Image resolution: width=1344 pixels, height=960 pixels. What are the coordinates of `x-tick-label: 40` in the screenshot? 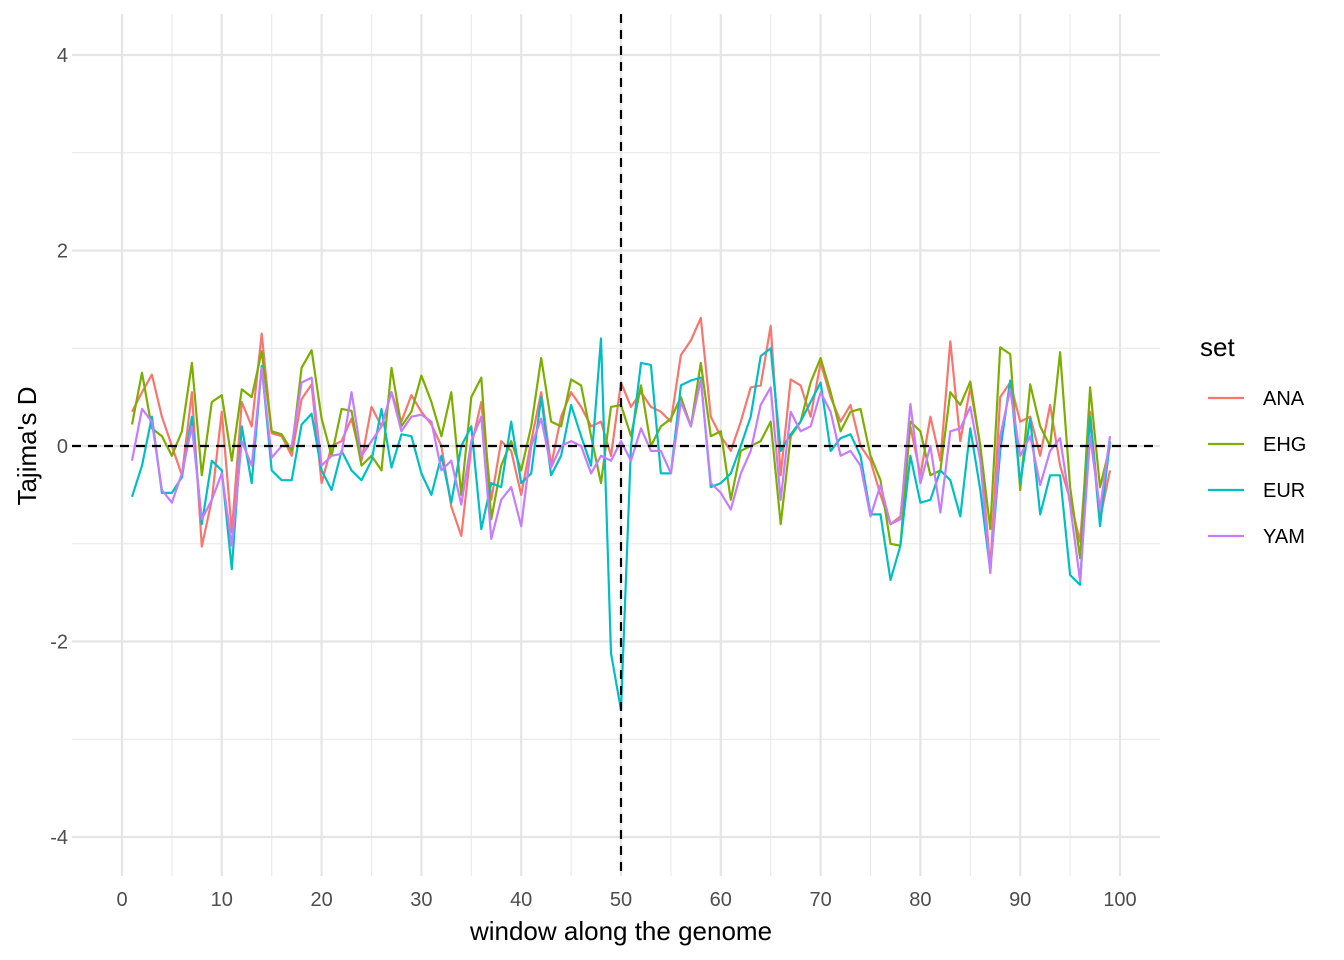 It's located at (521, 900).